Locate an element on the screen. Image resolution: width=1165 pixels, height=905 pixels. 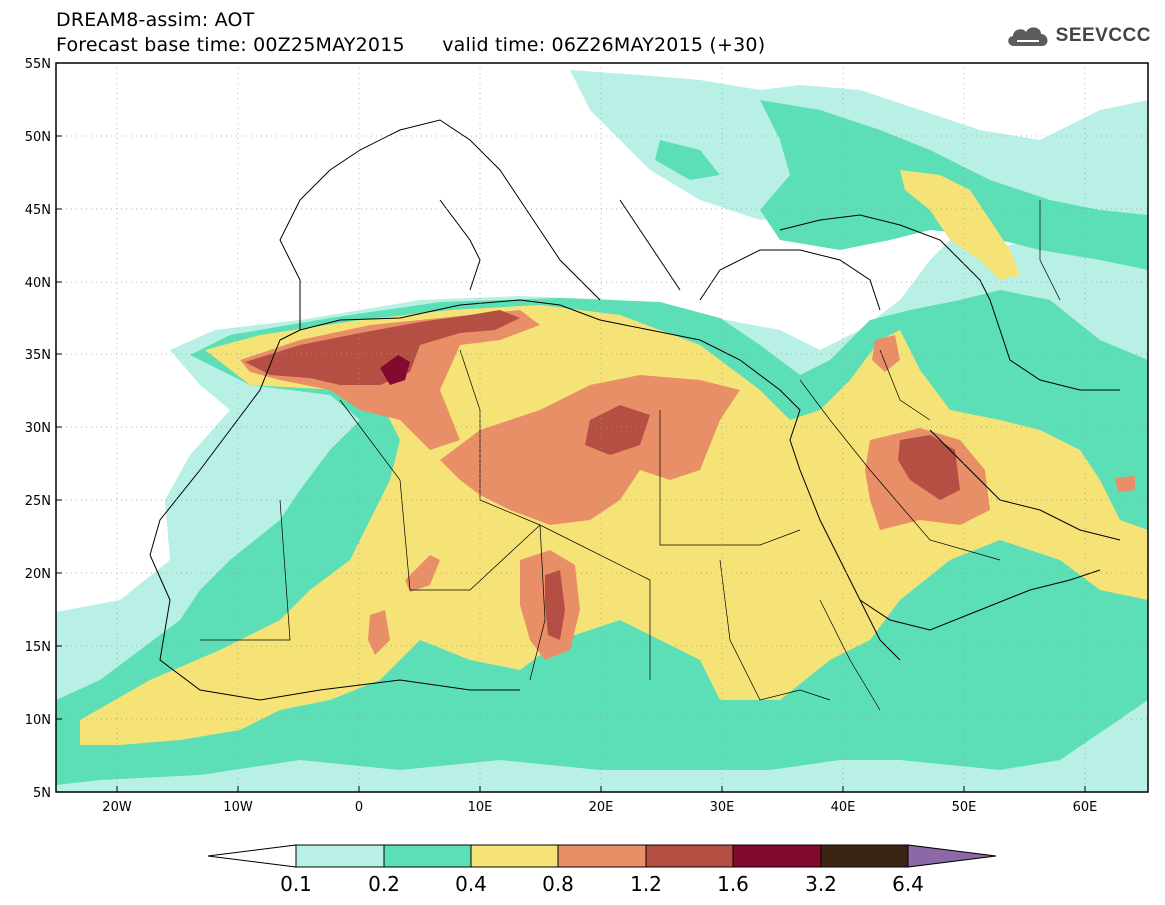
colorbar-label: 0.4 is located at coordinates (471, 884).